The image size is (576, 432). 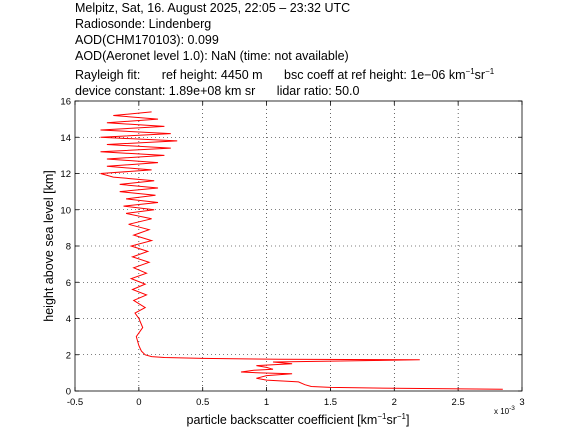 What do you see at coordinates (282, 420) in the screenshot?
I see `x-axis-label-prefix: particle backscatter coefficient [km` at bounding box center [282, 420].